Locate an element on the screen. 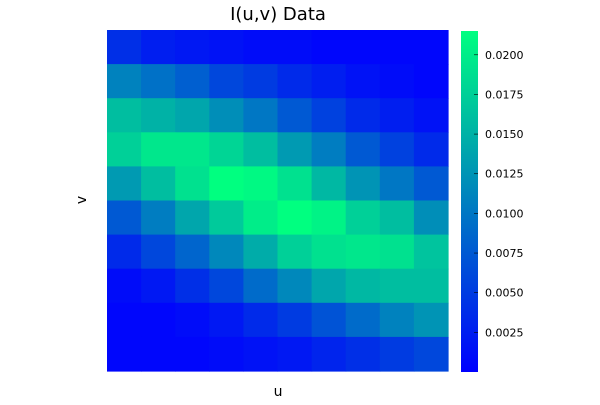 The image size is (600, 405). chart-title: I(u,v) Data is located at coordinates (278, 14).